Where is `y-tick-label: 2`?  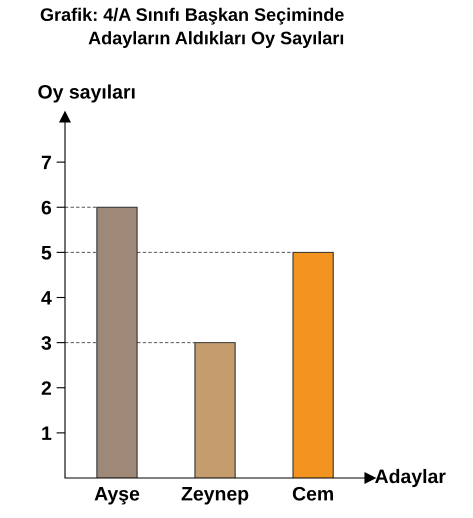
y-tick-label: 2 is located at coordinates (47, 388).